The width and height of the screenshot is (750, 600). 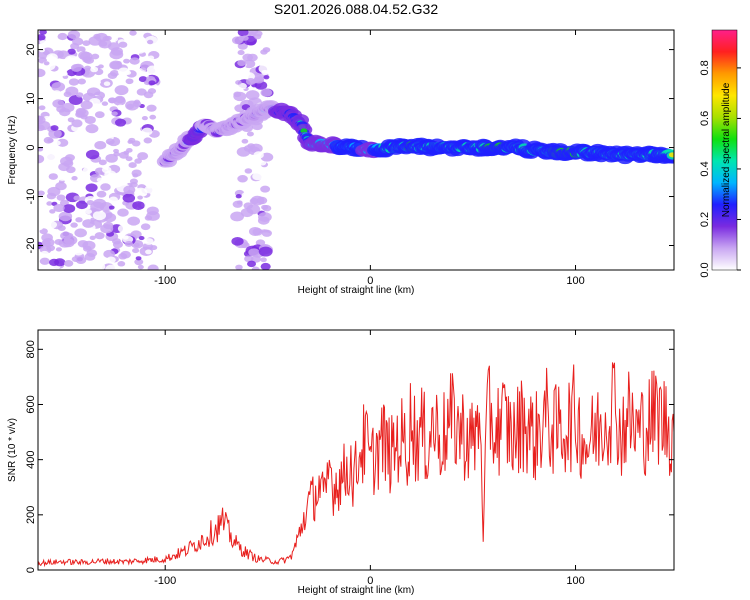 What do you see at coordinates (31, 570) in the screenshot?
I see `snr-ytick-label: 0` at bounding box center [31, 570].